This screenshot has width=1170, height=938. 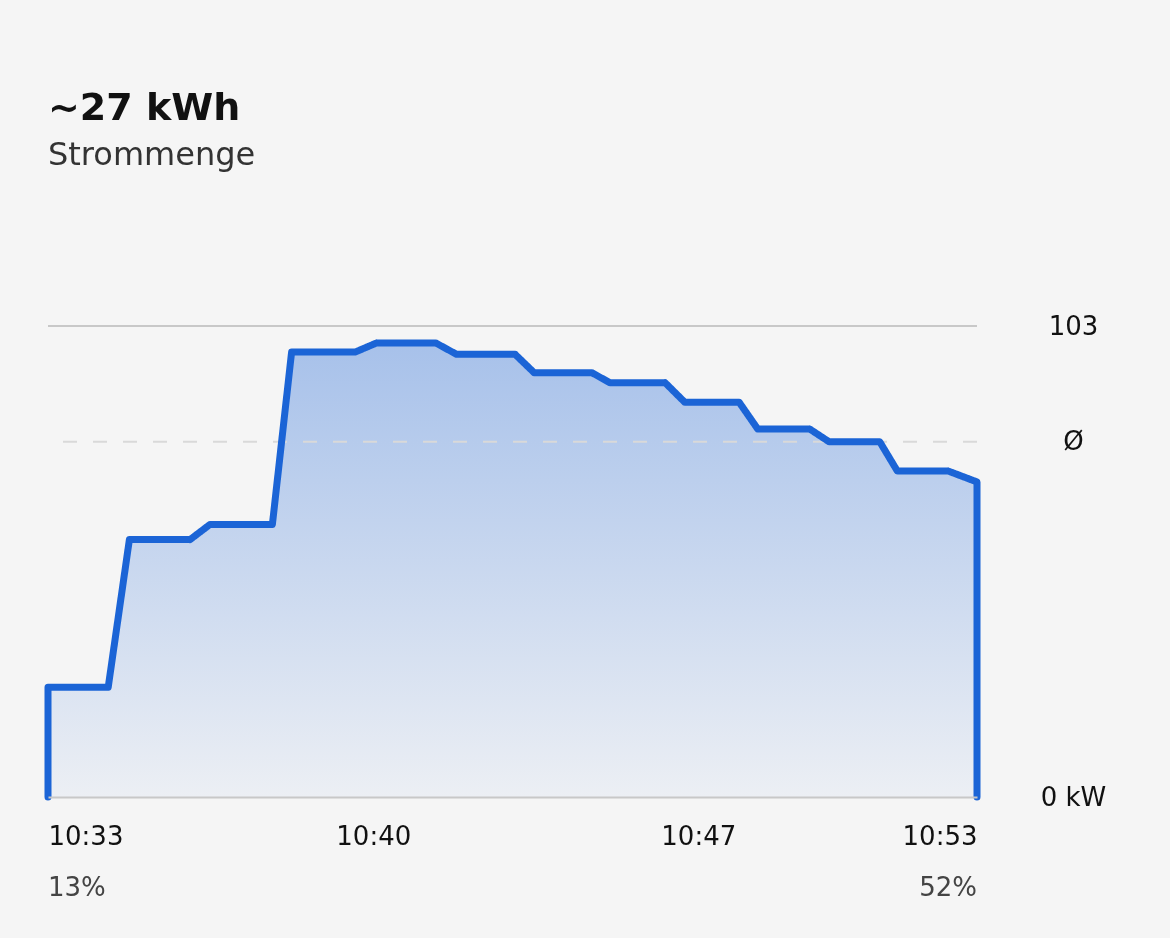 I want to click on y-tick-label: Ø, so click(x=1073, y=441).